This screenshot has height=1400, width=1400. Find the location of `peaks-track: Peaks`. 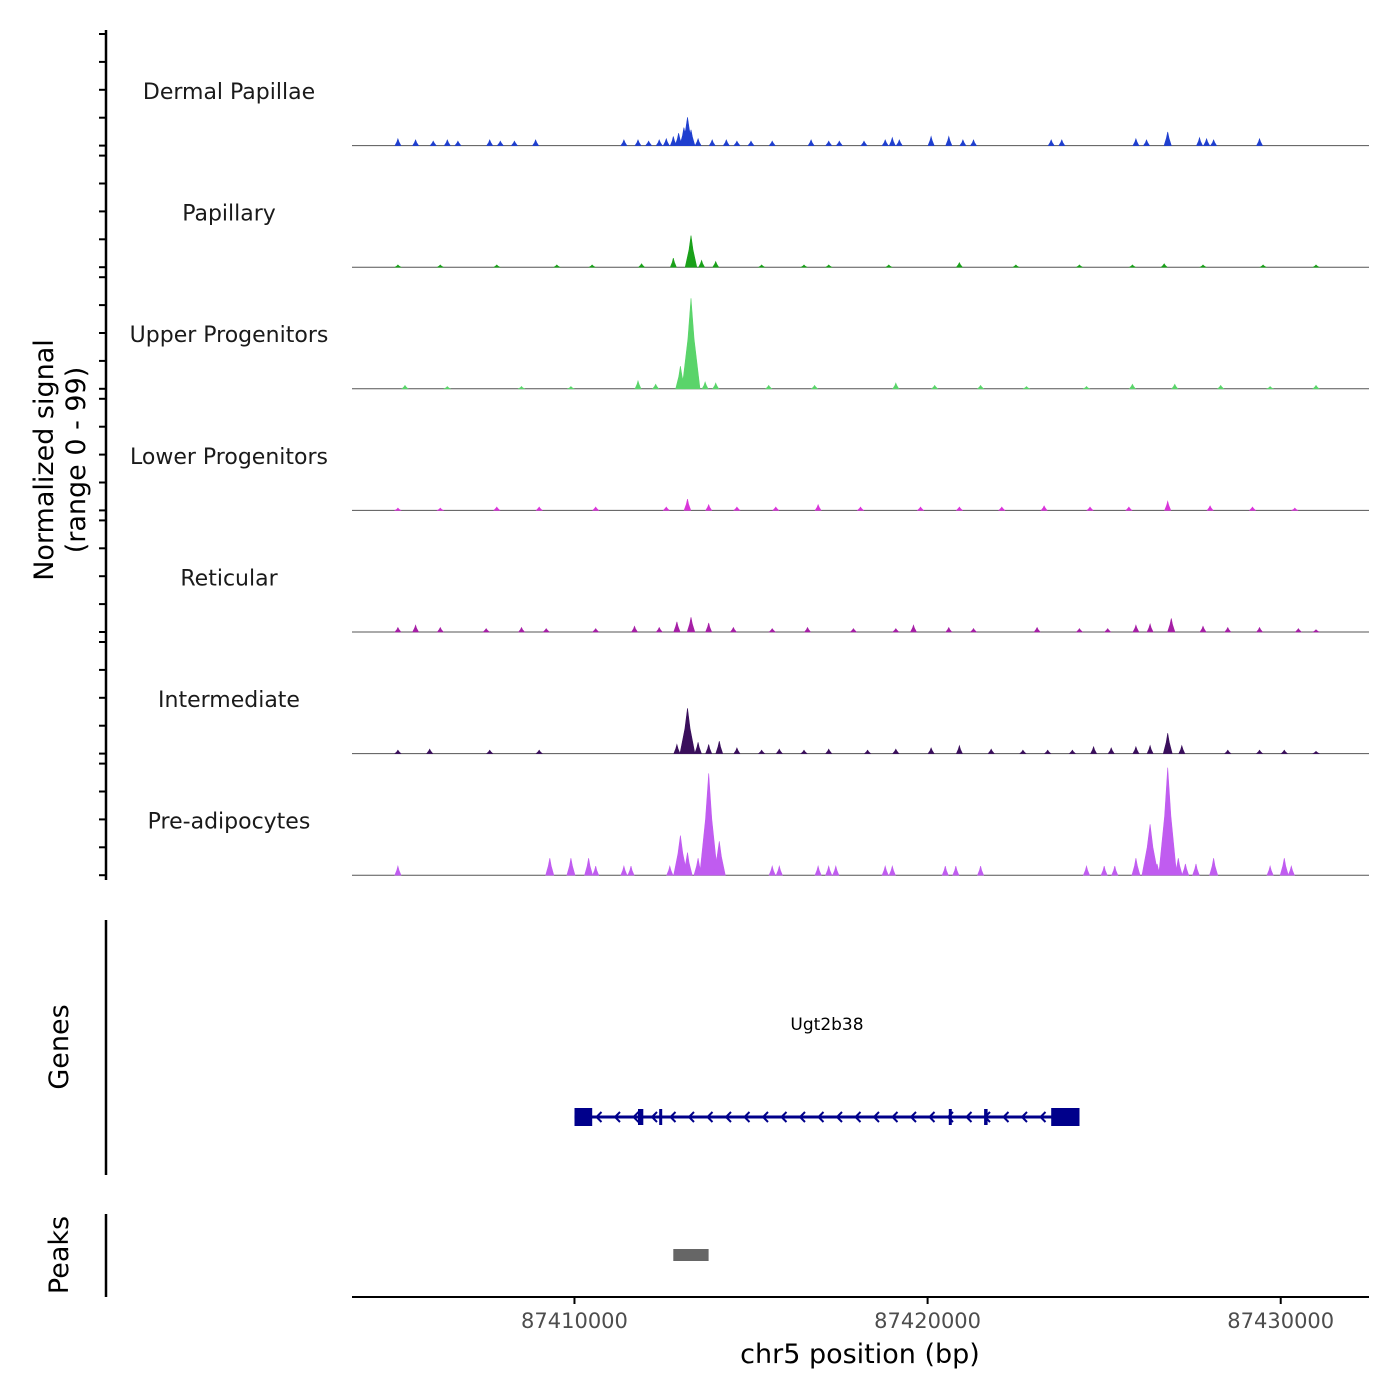

peaks-track: Peaks is located at coordinates (376, 1255).